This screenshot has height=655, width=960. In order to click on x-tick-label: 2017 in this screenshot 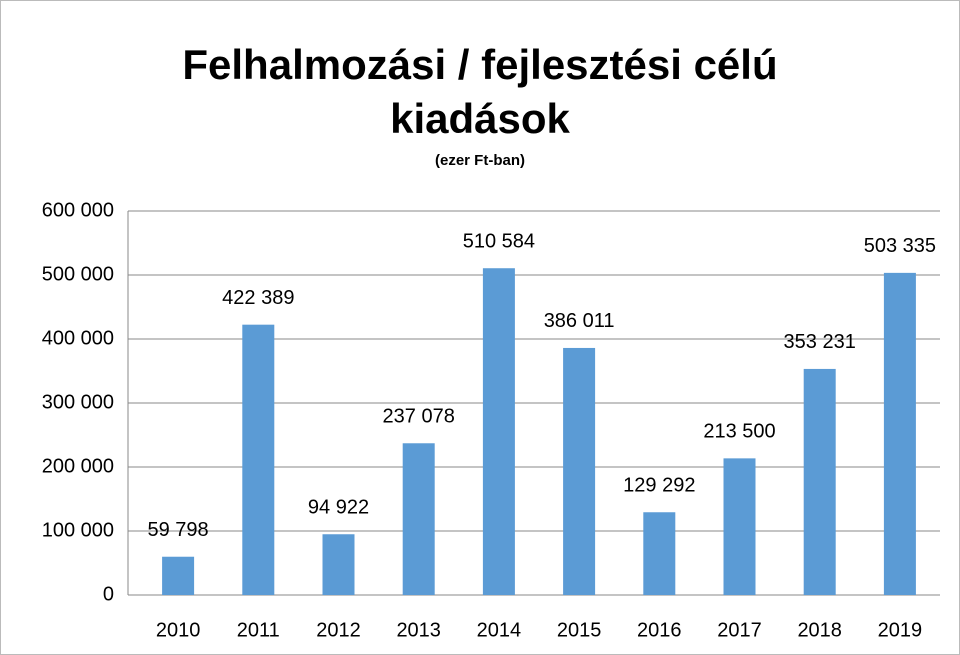, I will do `click(739, 630)`.